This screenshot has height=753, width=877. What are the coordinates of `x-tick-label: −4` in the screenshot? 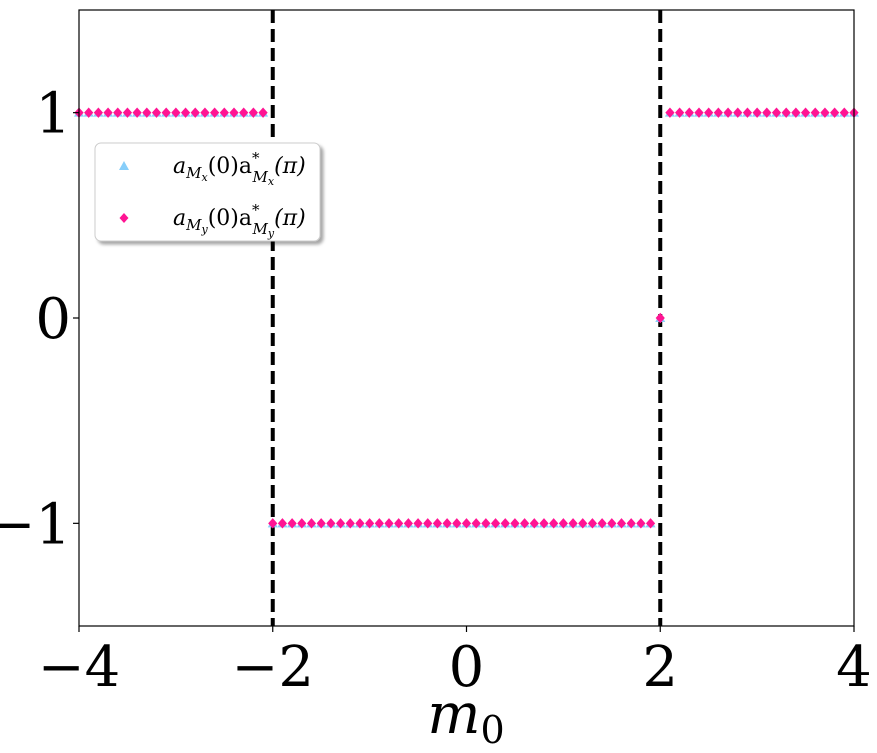 It's located at (79, 667).